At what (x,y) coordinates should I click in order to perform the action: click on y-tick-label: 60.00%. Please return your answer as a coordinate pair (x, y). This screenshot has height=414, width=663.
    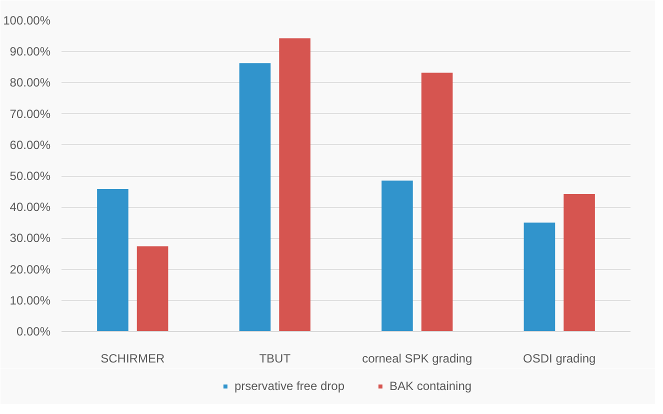
    Looking at the image, I should click on (30, 145).